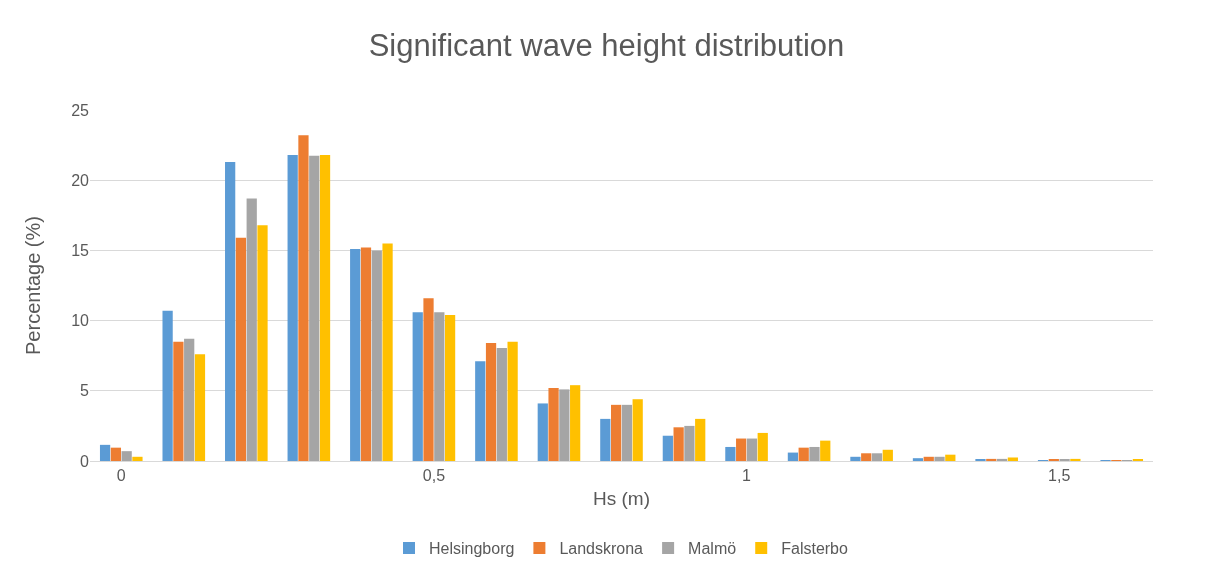 The width and height of the screenshot is (1213, 577). Describe the element at coordinates (747, 476) in the screenshot. I see `x-tick-label: 1` at that location.